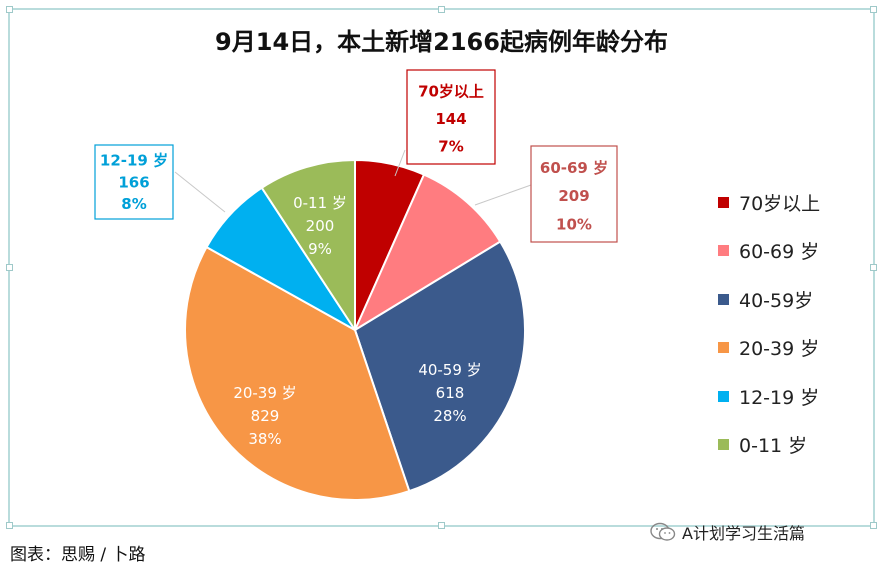  Describe the element at coordinates (873, 267) in the screenshot. I see `resize-handle-right` at that location.